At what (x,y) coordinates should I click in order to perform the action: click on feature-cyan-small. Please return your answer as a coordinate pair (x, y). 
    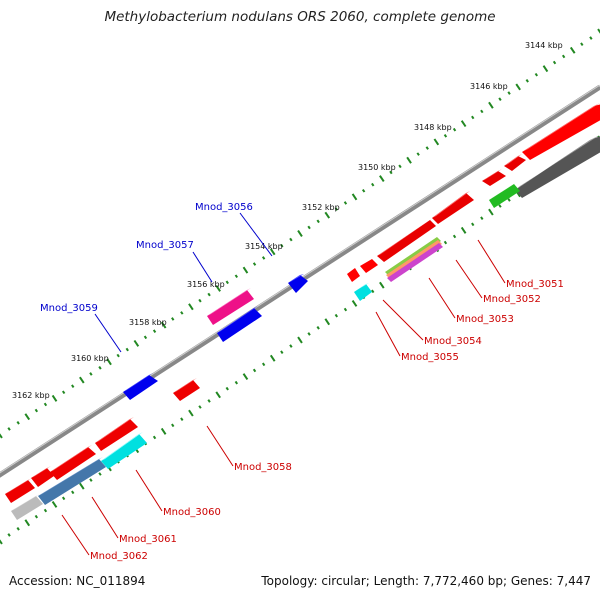
    Looking at the image, I should click on (363, 292).